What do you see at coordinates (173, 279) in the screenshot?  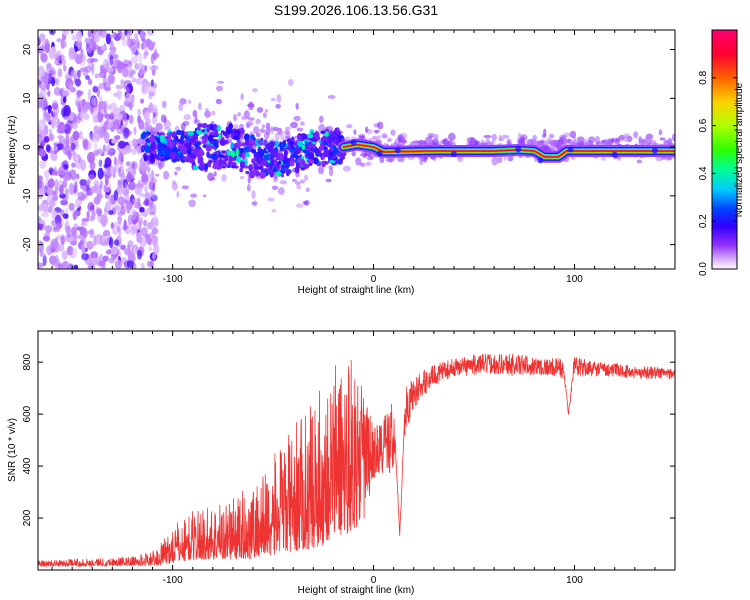 I see `spectrogram-xtick-label: -100` at bounding box center [173, 279].